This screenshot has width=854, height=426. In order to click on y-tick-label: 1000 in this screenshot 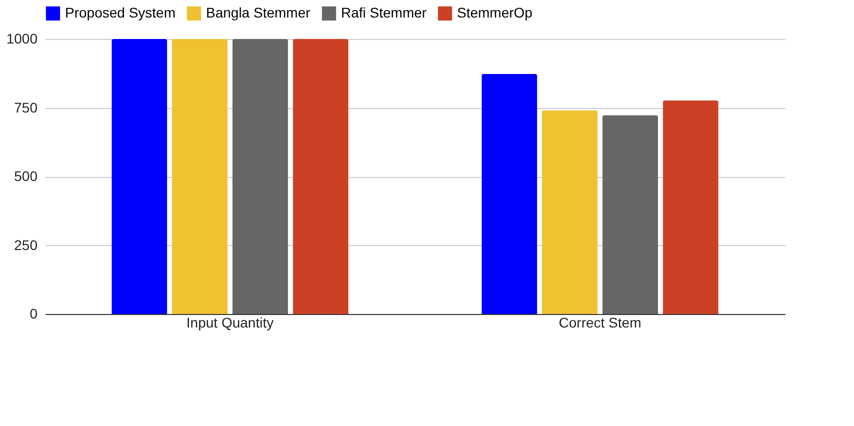, I will do `click(22, 38)`.